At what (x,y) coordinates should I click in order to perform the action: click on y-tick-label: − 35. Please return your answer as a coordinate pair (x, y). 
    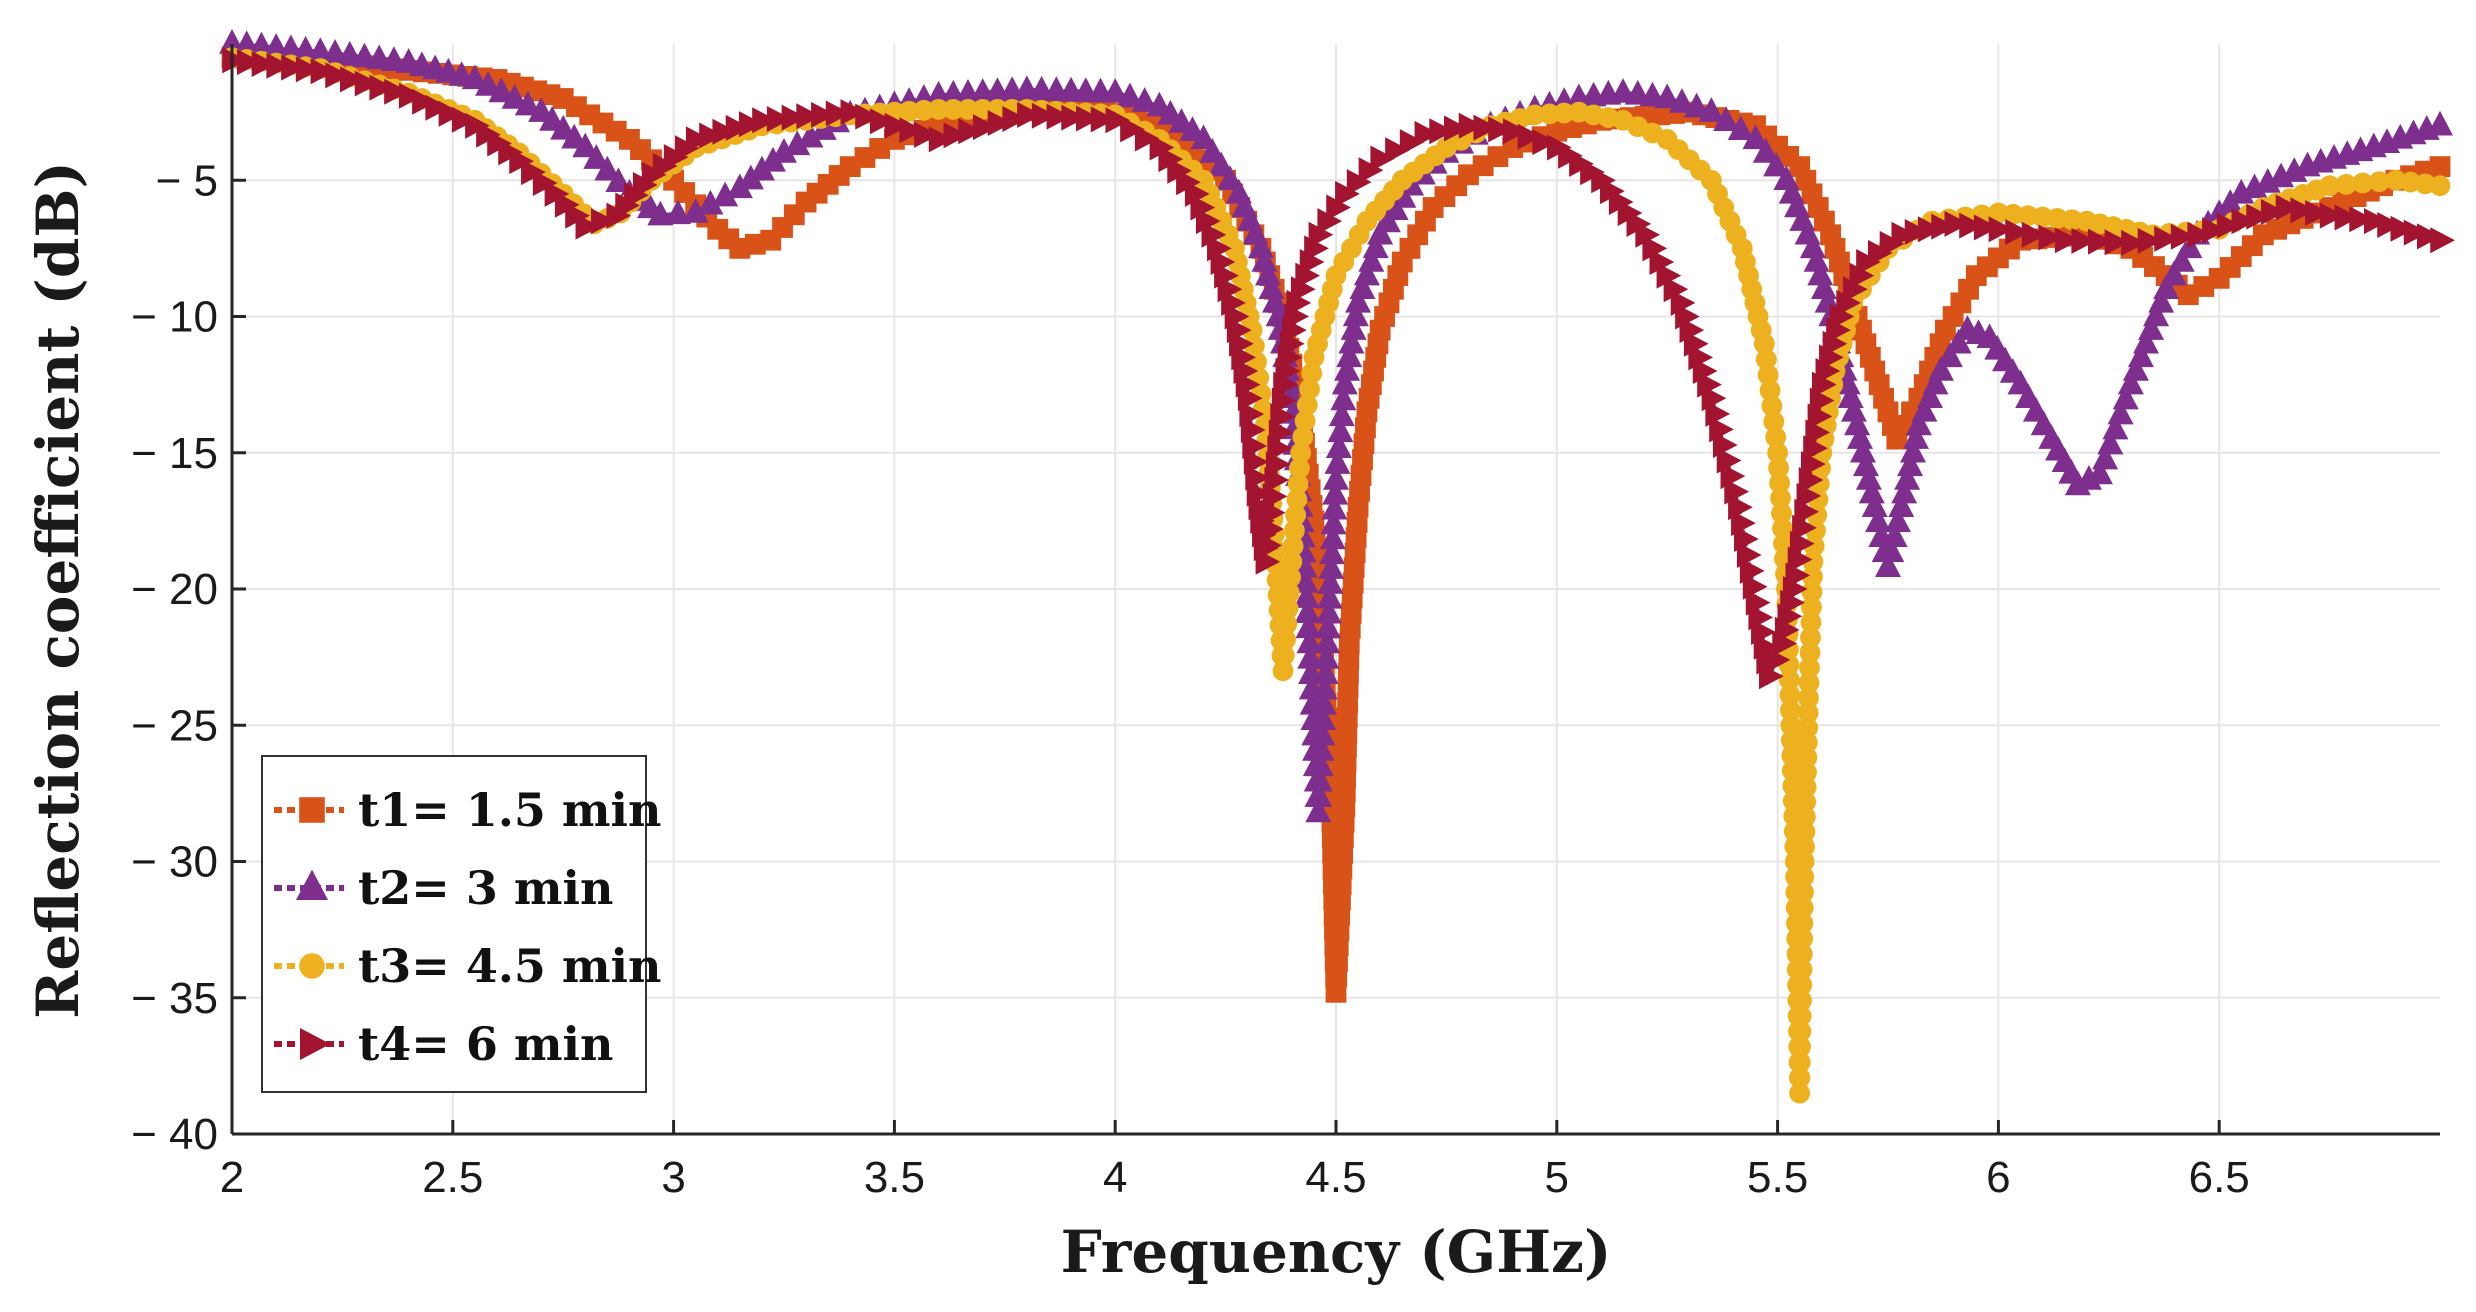
    Looking at the image, I should click on (174, 998).